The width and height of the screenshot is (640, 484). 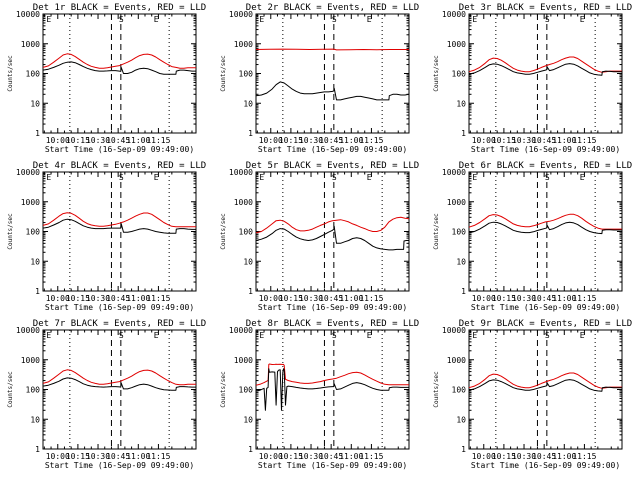 I want to click on panel-title: Det 9r BLACK = Events, RED = LLD, so click(x=545, y=324).